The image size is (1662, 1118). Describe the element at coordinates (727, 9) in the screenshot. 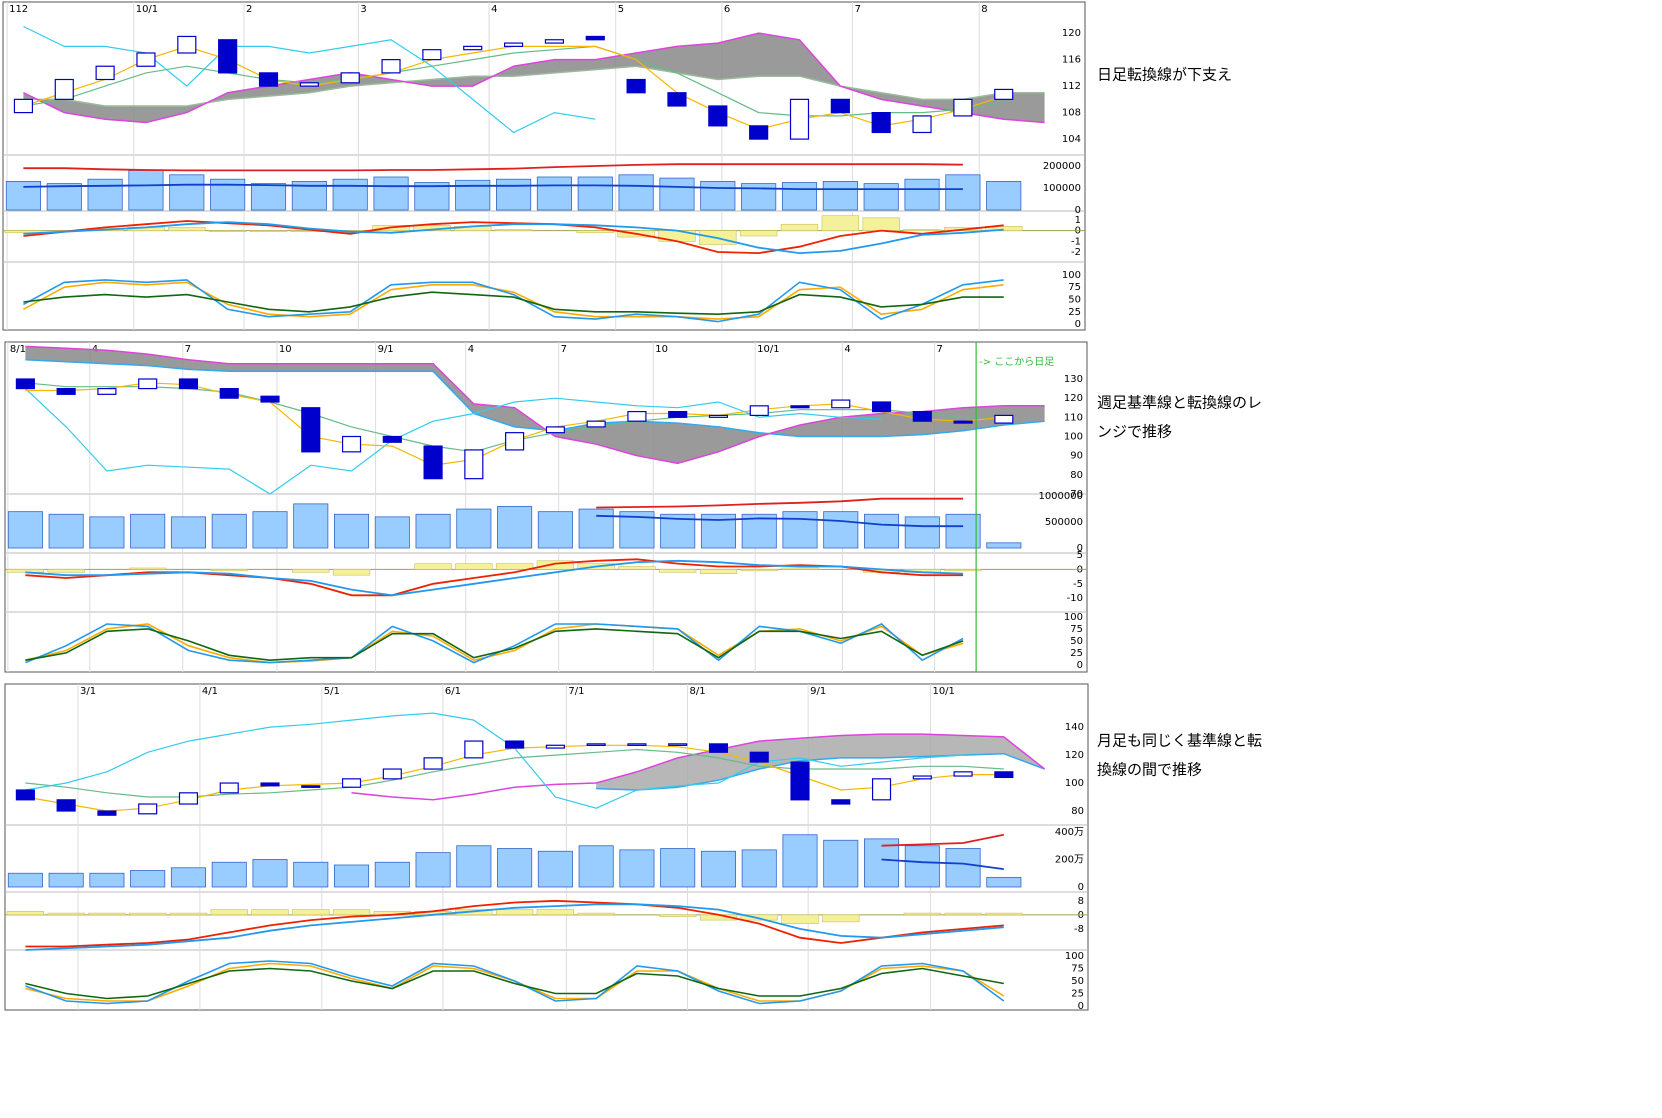

I see `x-tick-label: 6` at that location.